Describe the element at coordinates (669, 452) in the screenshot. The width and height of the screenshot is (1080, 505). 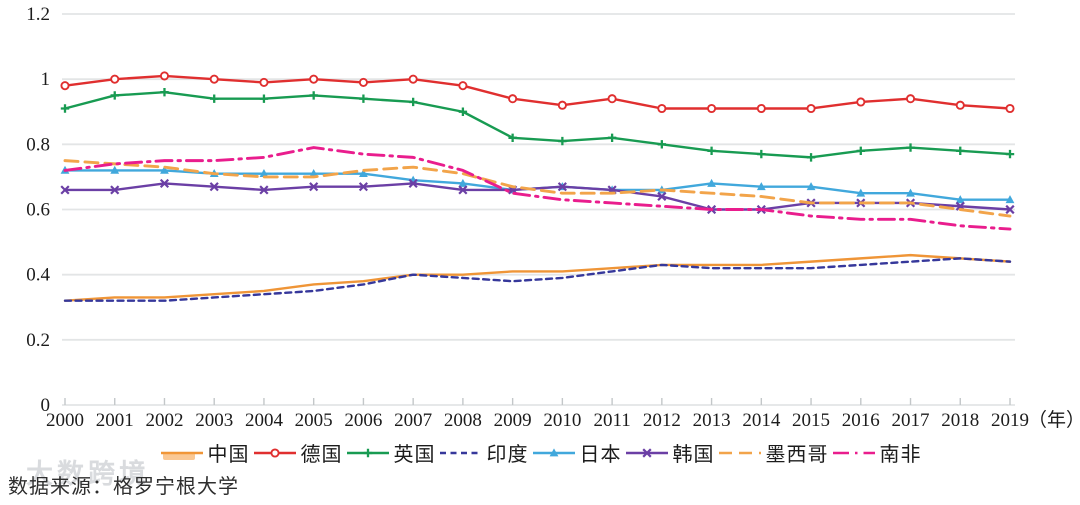
I see `legend-item-korea: 韩国` at that location.